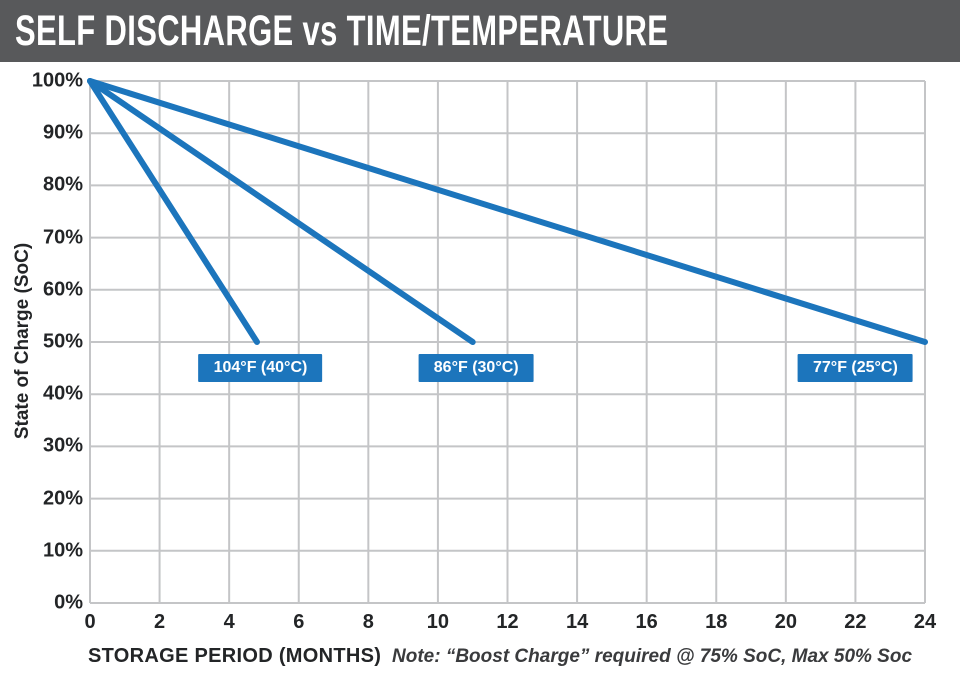 This screenshot has height=695, width=960. What do you see at coordinates (160, 622) in the screenshot?
I see `x-tick-label: 2` at bounding box center [160, 622].